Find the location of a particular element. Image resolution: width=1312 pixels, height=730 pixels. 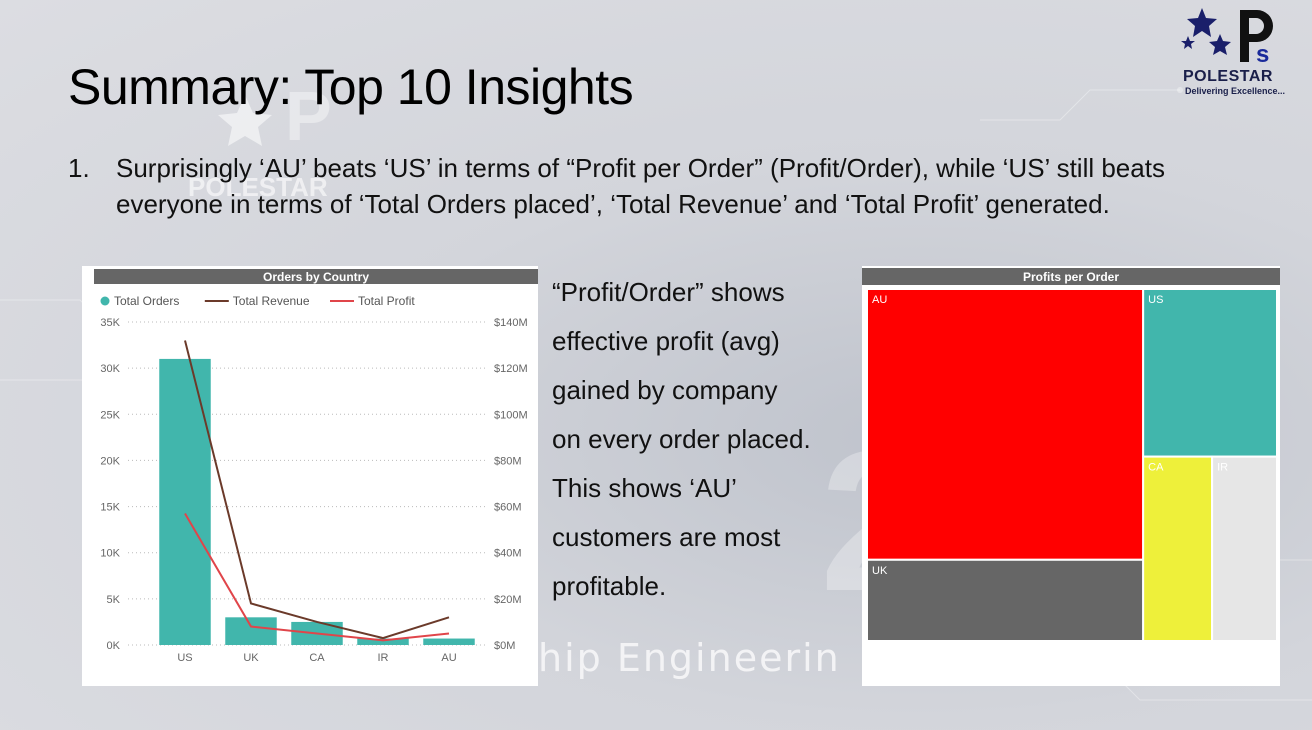

chart-title-bar is located at coordinates (316, 276).